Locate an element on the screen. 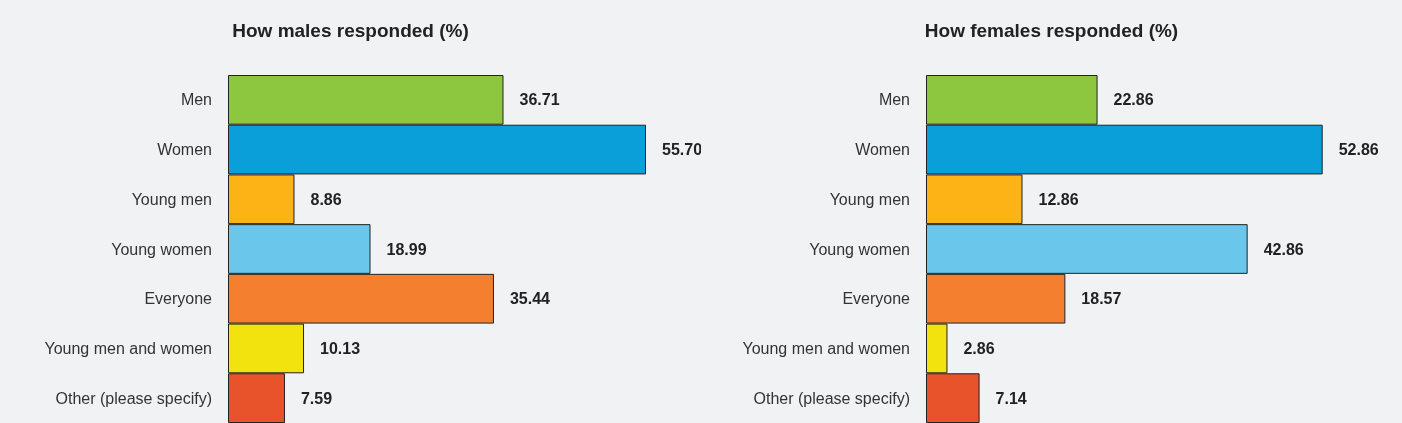 The height and width of the screenshot is (423, 1402). chart-title: How females responded (%) is located at coordinates (1051, 30).